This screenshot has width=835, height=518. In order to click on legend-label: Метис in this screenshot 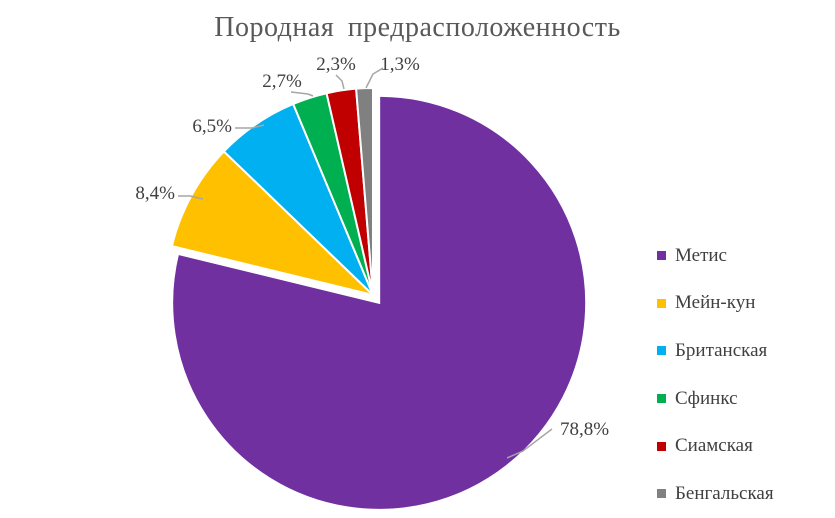, I will do `click(701, 255)`.